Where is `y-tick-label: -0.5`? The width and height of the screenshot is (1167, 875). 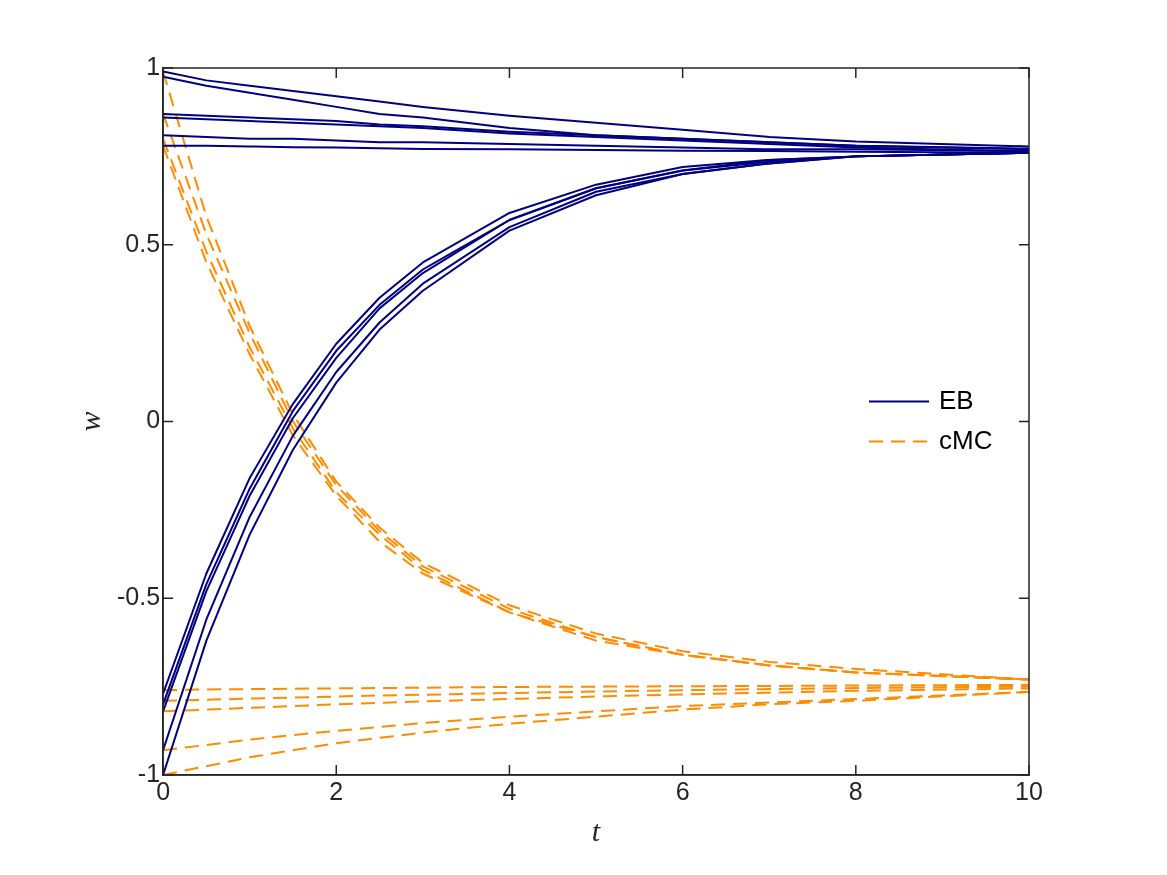 y-tick-label: -0.5 is located at coordinates (138, 596).